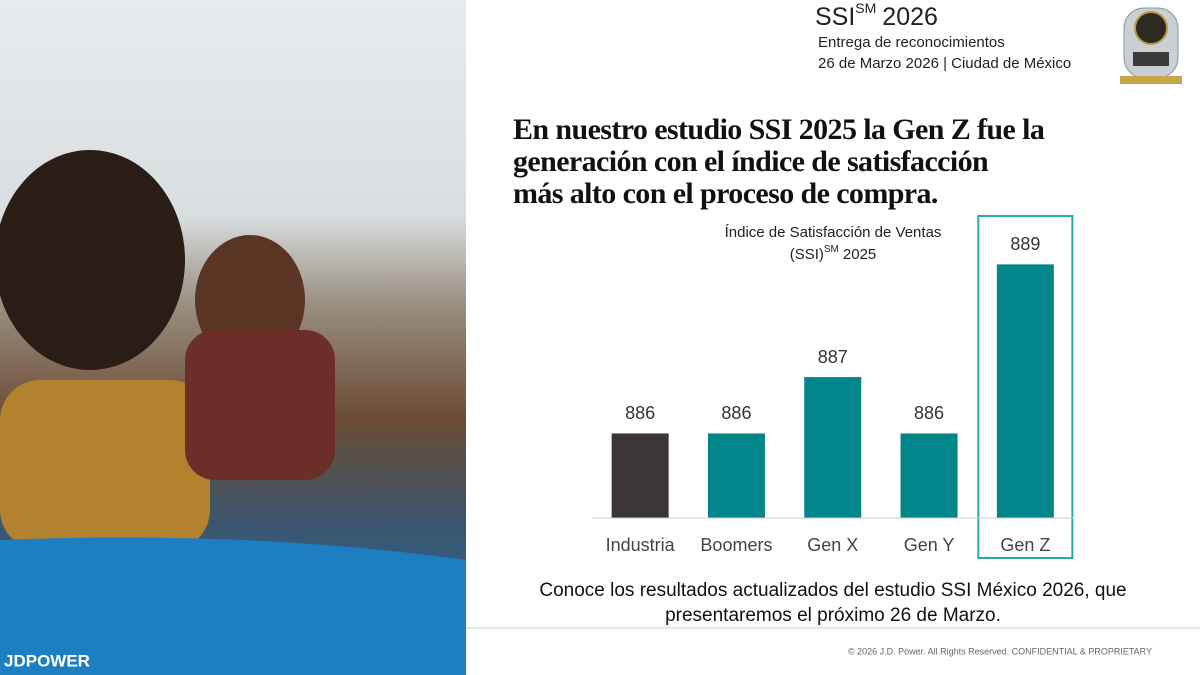  I want to click on value-label: 887, so click(833, 357).